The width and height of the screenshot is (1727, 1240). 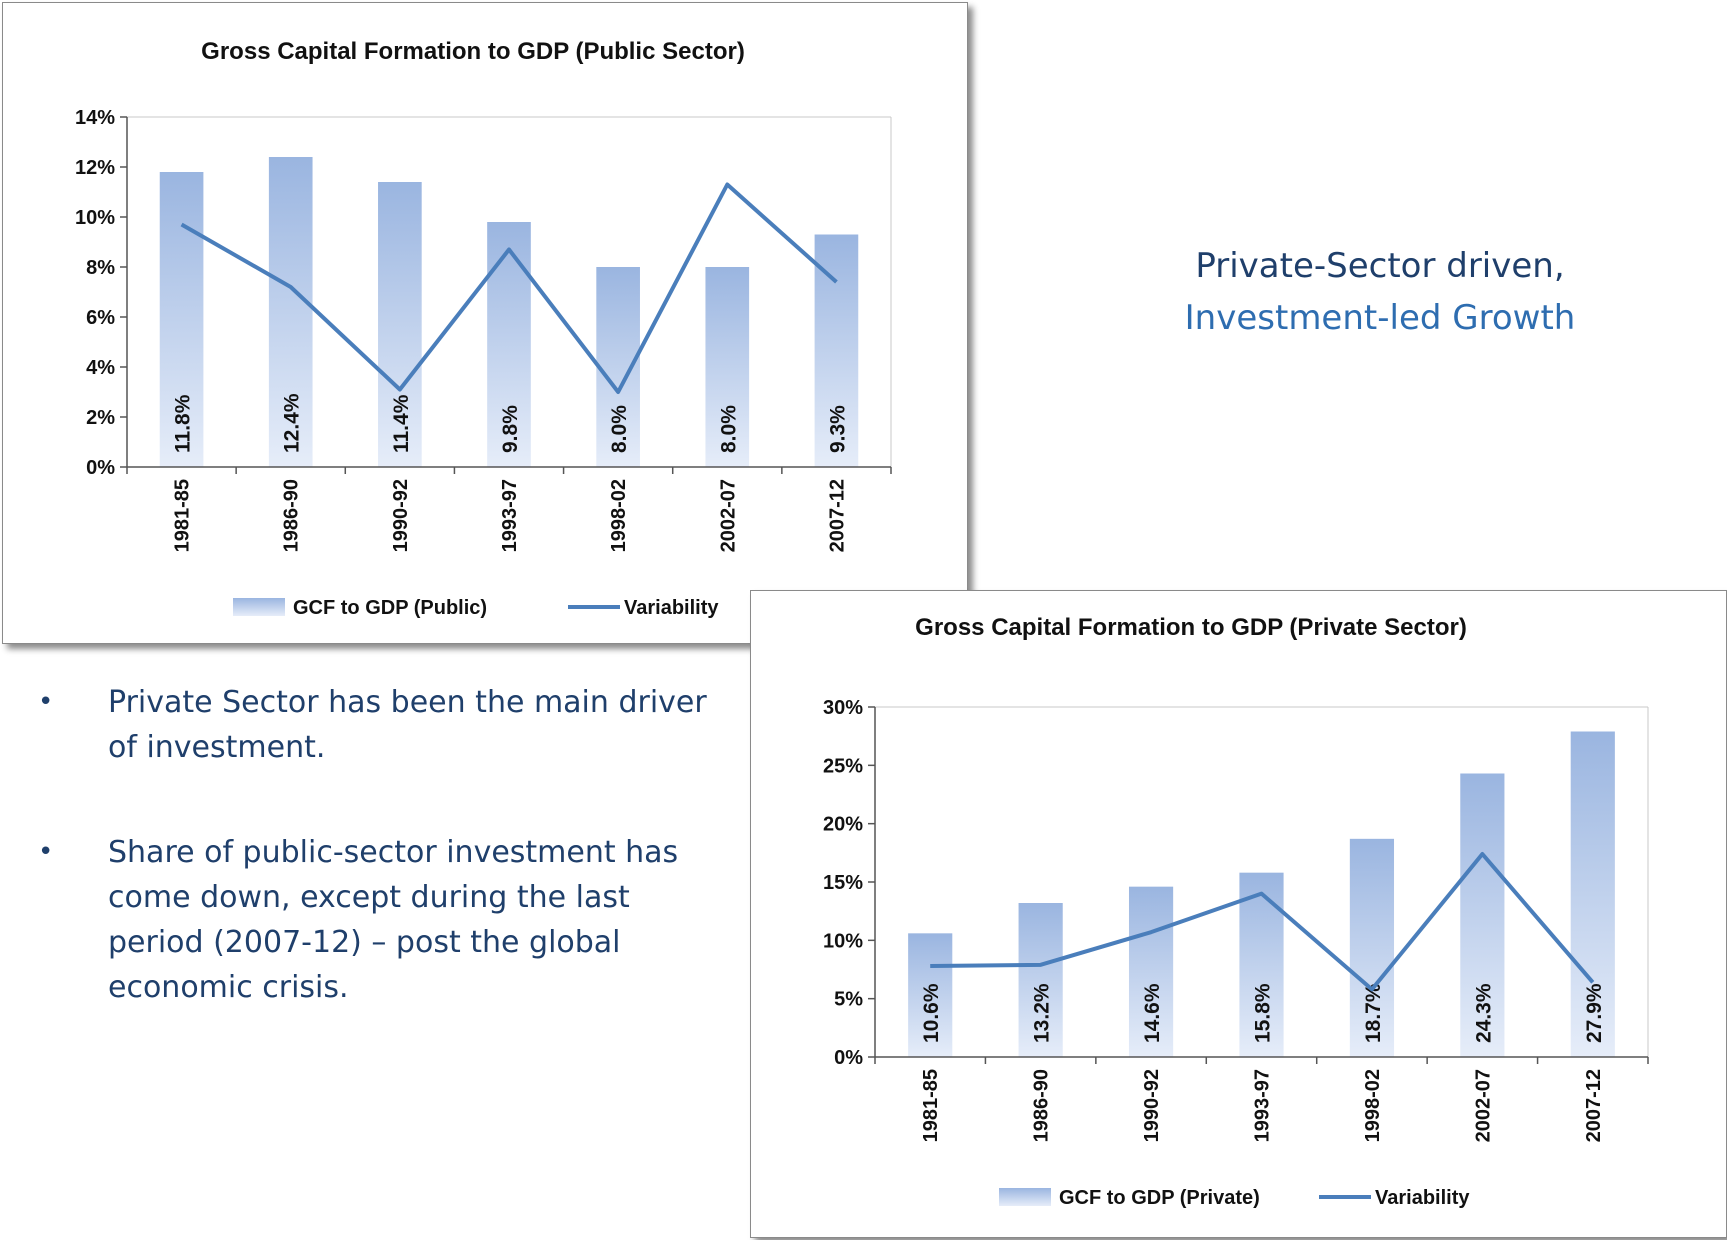 What do you see at coordinates (95, 118) in the screenshot?
I see `y-tick-label: 14%` at bounding box center [95, 118].